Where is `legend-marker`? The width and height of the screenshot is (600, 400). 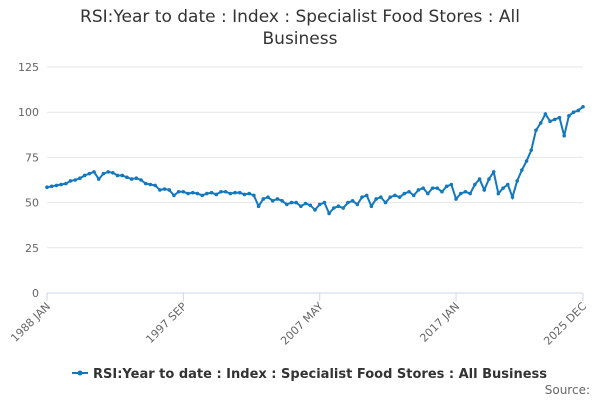 legend-marker is located at coordinates (80, 373).